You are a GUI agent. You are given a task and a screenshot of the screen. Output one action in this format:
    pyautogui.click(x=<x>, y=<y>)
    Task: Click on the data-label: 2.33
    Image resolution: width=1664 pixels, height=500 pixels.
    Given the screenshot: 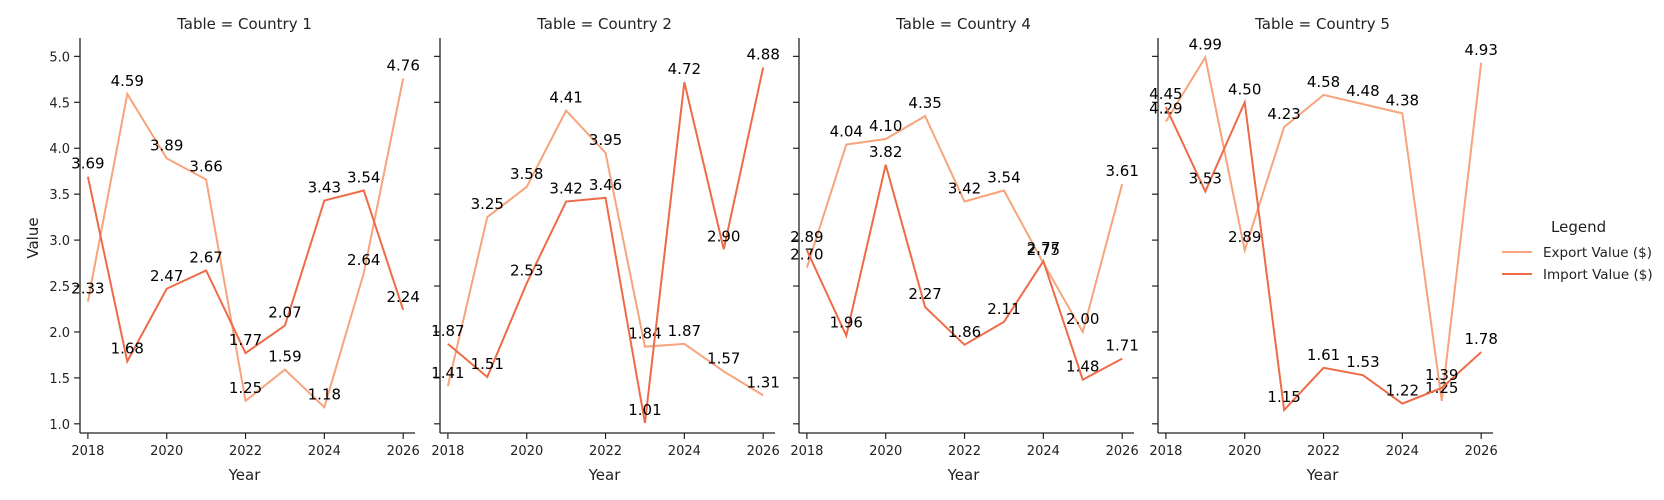 What is the action you would take?
    pyautogui.click(x=87, y=289)
    